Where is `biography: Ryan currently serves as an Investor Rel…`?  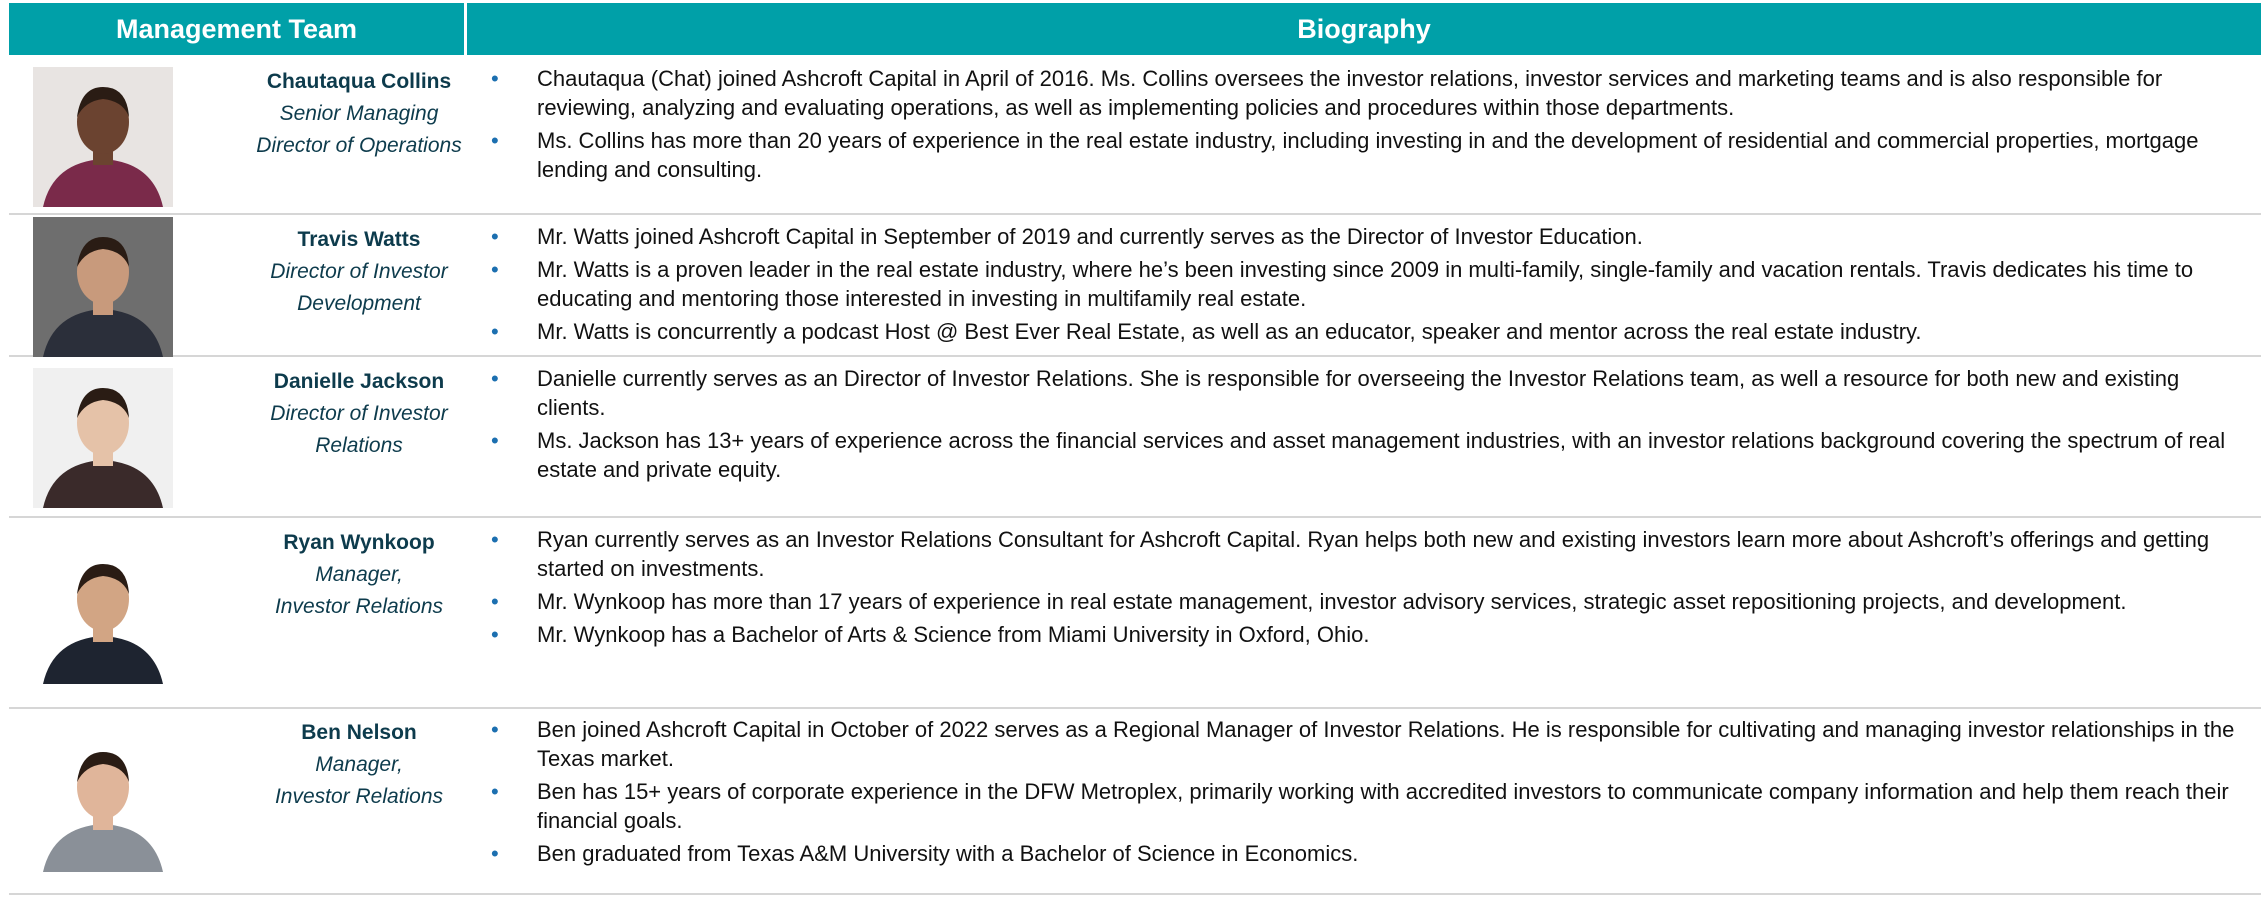 biography: Ryan currently serves as an Investor Rel… is located at coordinates (1369, 589).